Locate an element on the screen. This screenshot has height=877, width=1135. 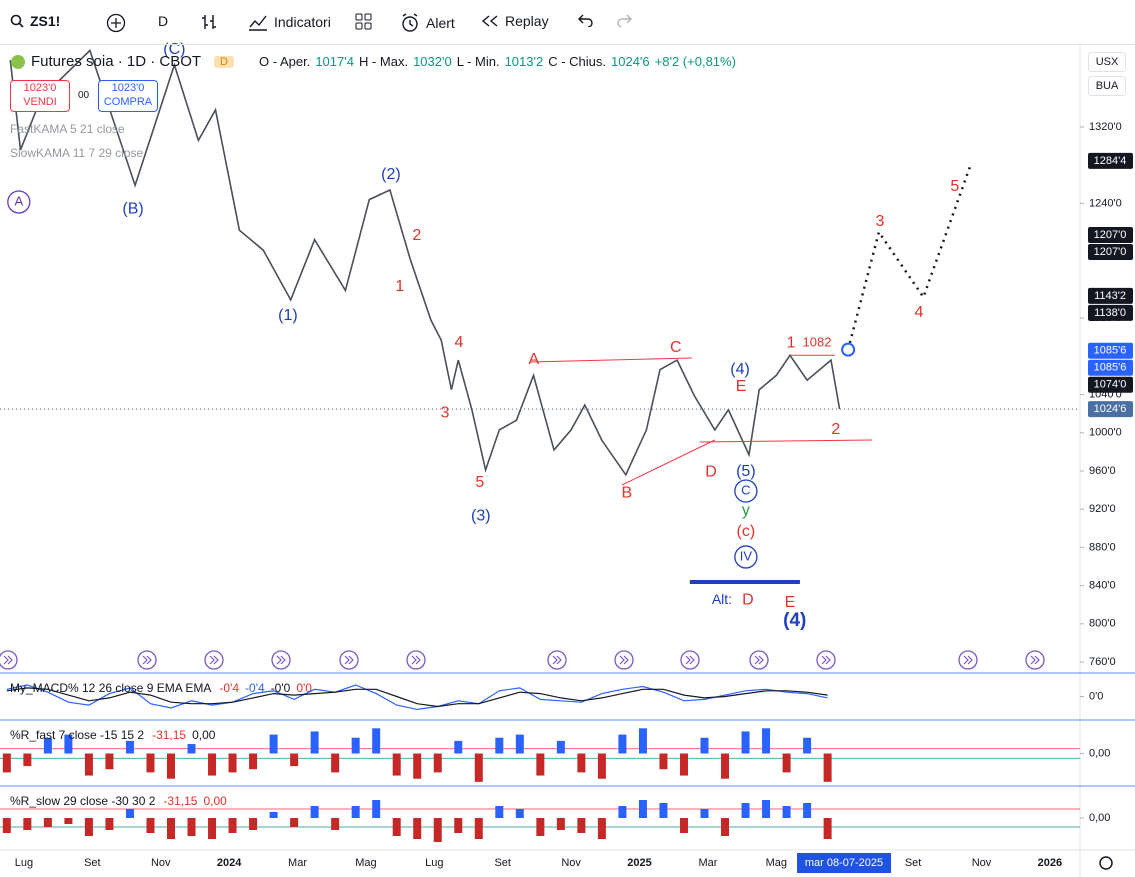
add-symbol is located at coordinates (116, 23).